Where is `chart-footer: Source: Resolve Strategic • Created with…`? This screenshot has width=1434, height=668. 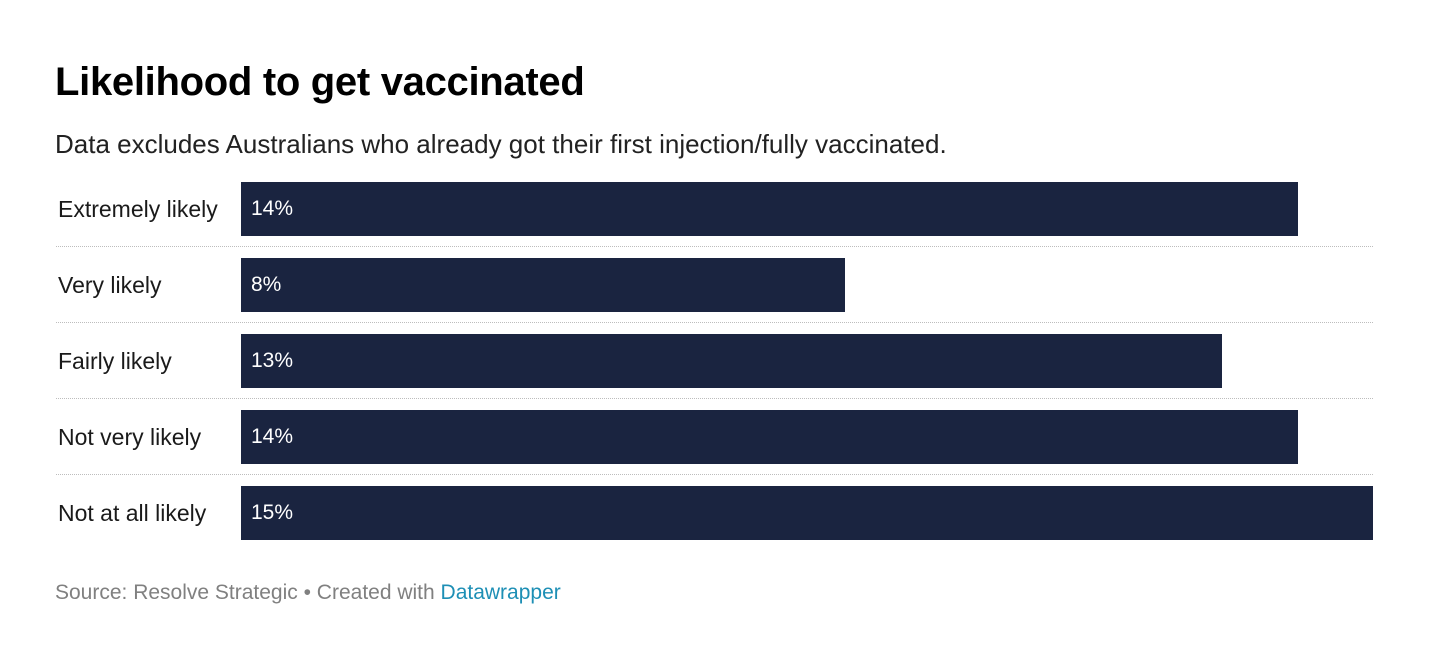
chart-footer: Source: Resolve Strategic • Created with… is located at coordinates (308, 593).